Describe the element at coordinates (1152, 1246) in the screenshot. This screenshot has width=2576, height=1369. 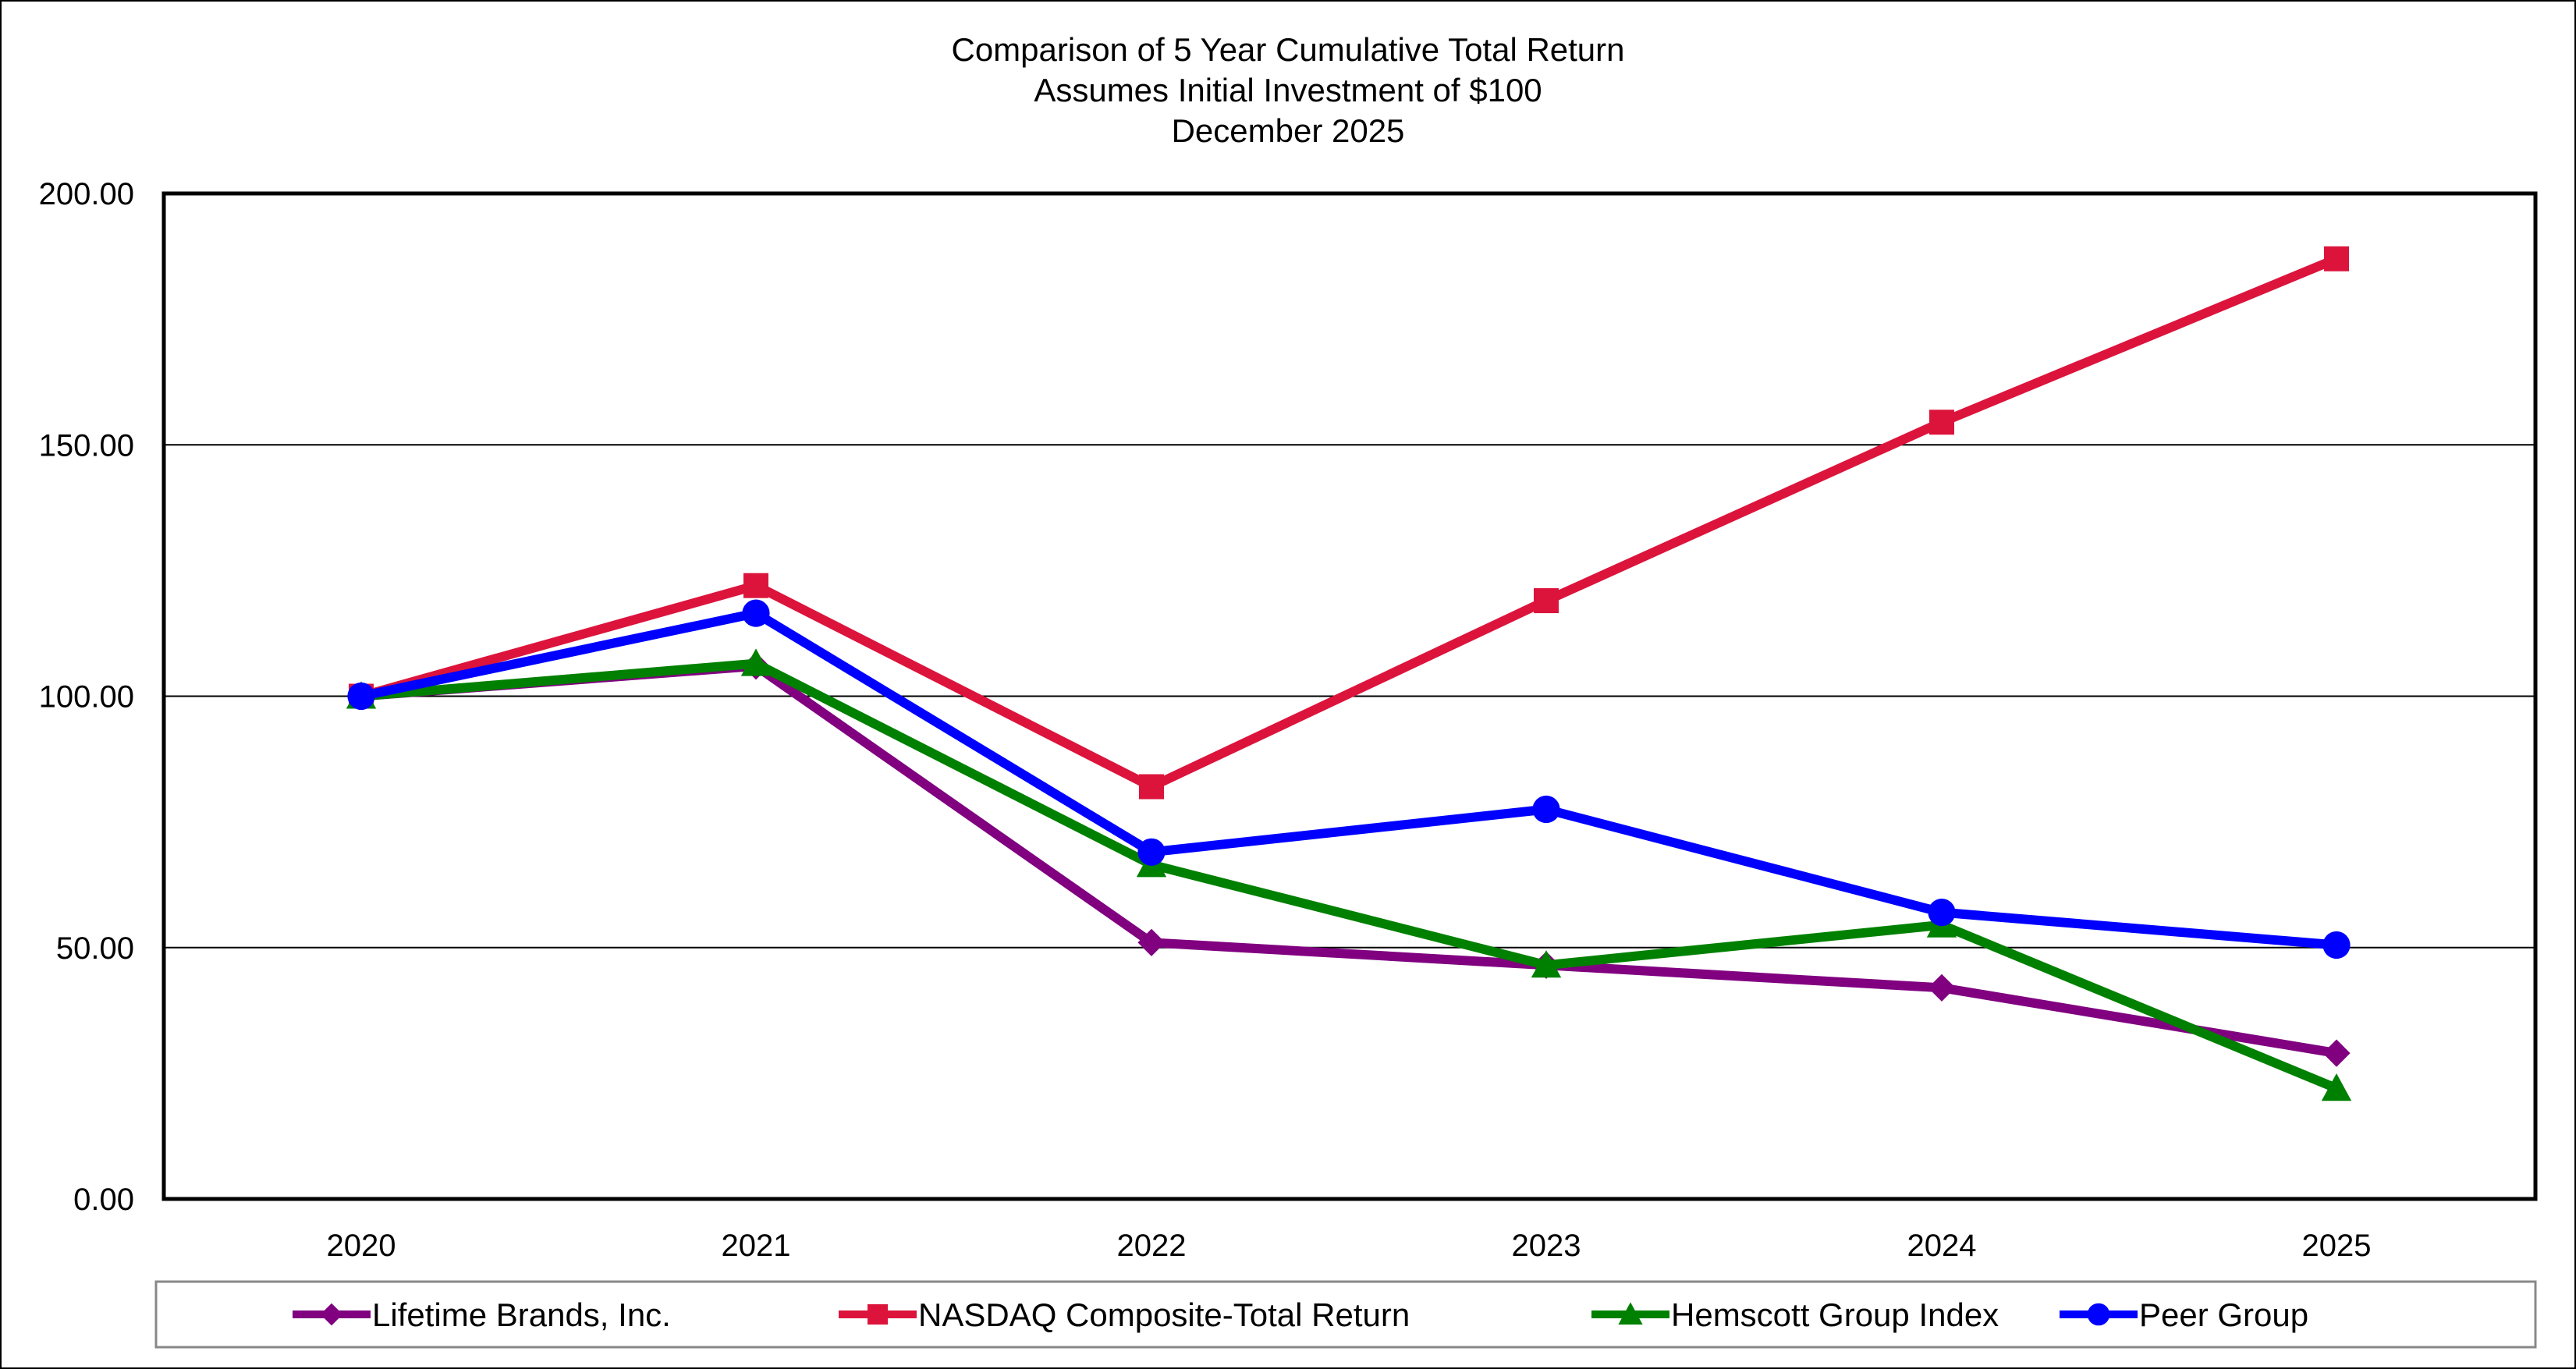
I see `x-tick-label: 2022` at that location.